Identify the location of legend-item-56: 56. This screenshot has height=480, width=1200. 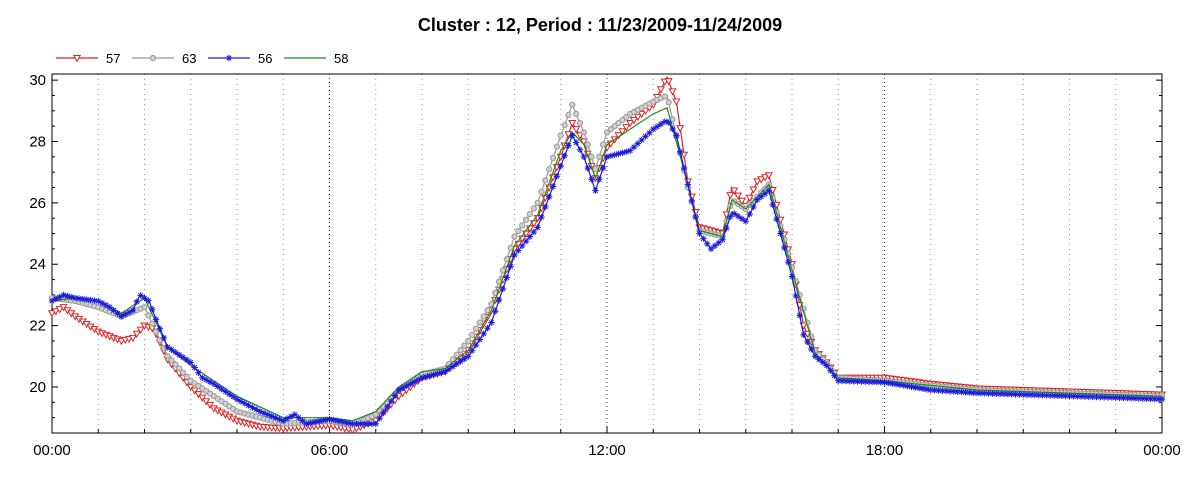
(240, 58).